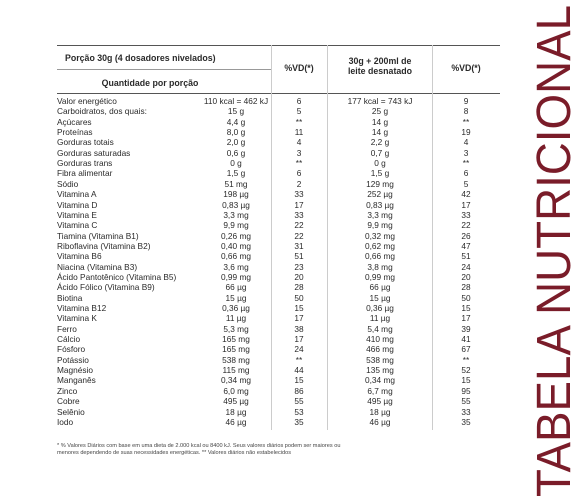  Describe the element at coordinates (380, 101) in the screenshot. I see `cell-value: 177 kcal = 743 kJ` at that location.